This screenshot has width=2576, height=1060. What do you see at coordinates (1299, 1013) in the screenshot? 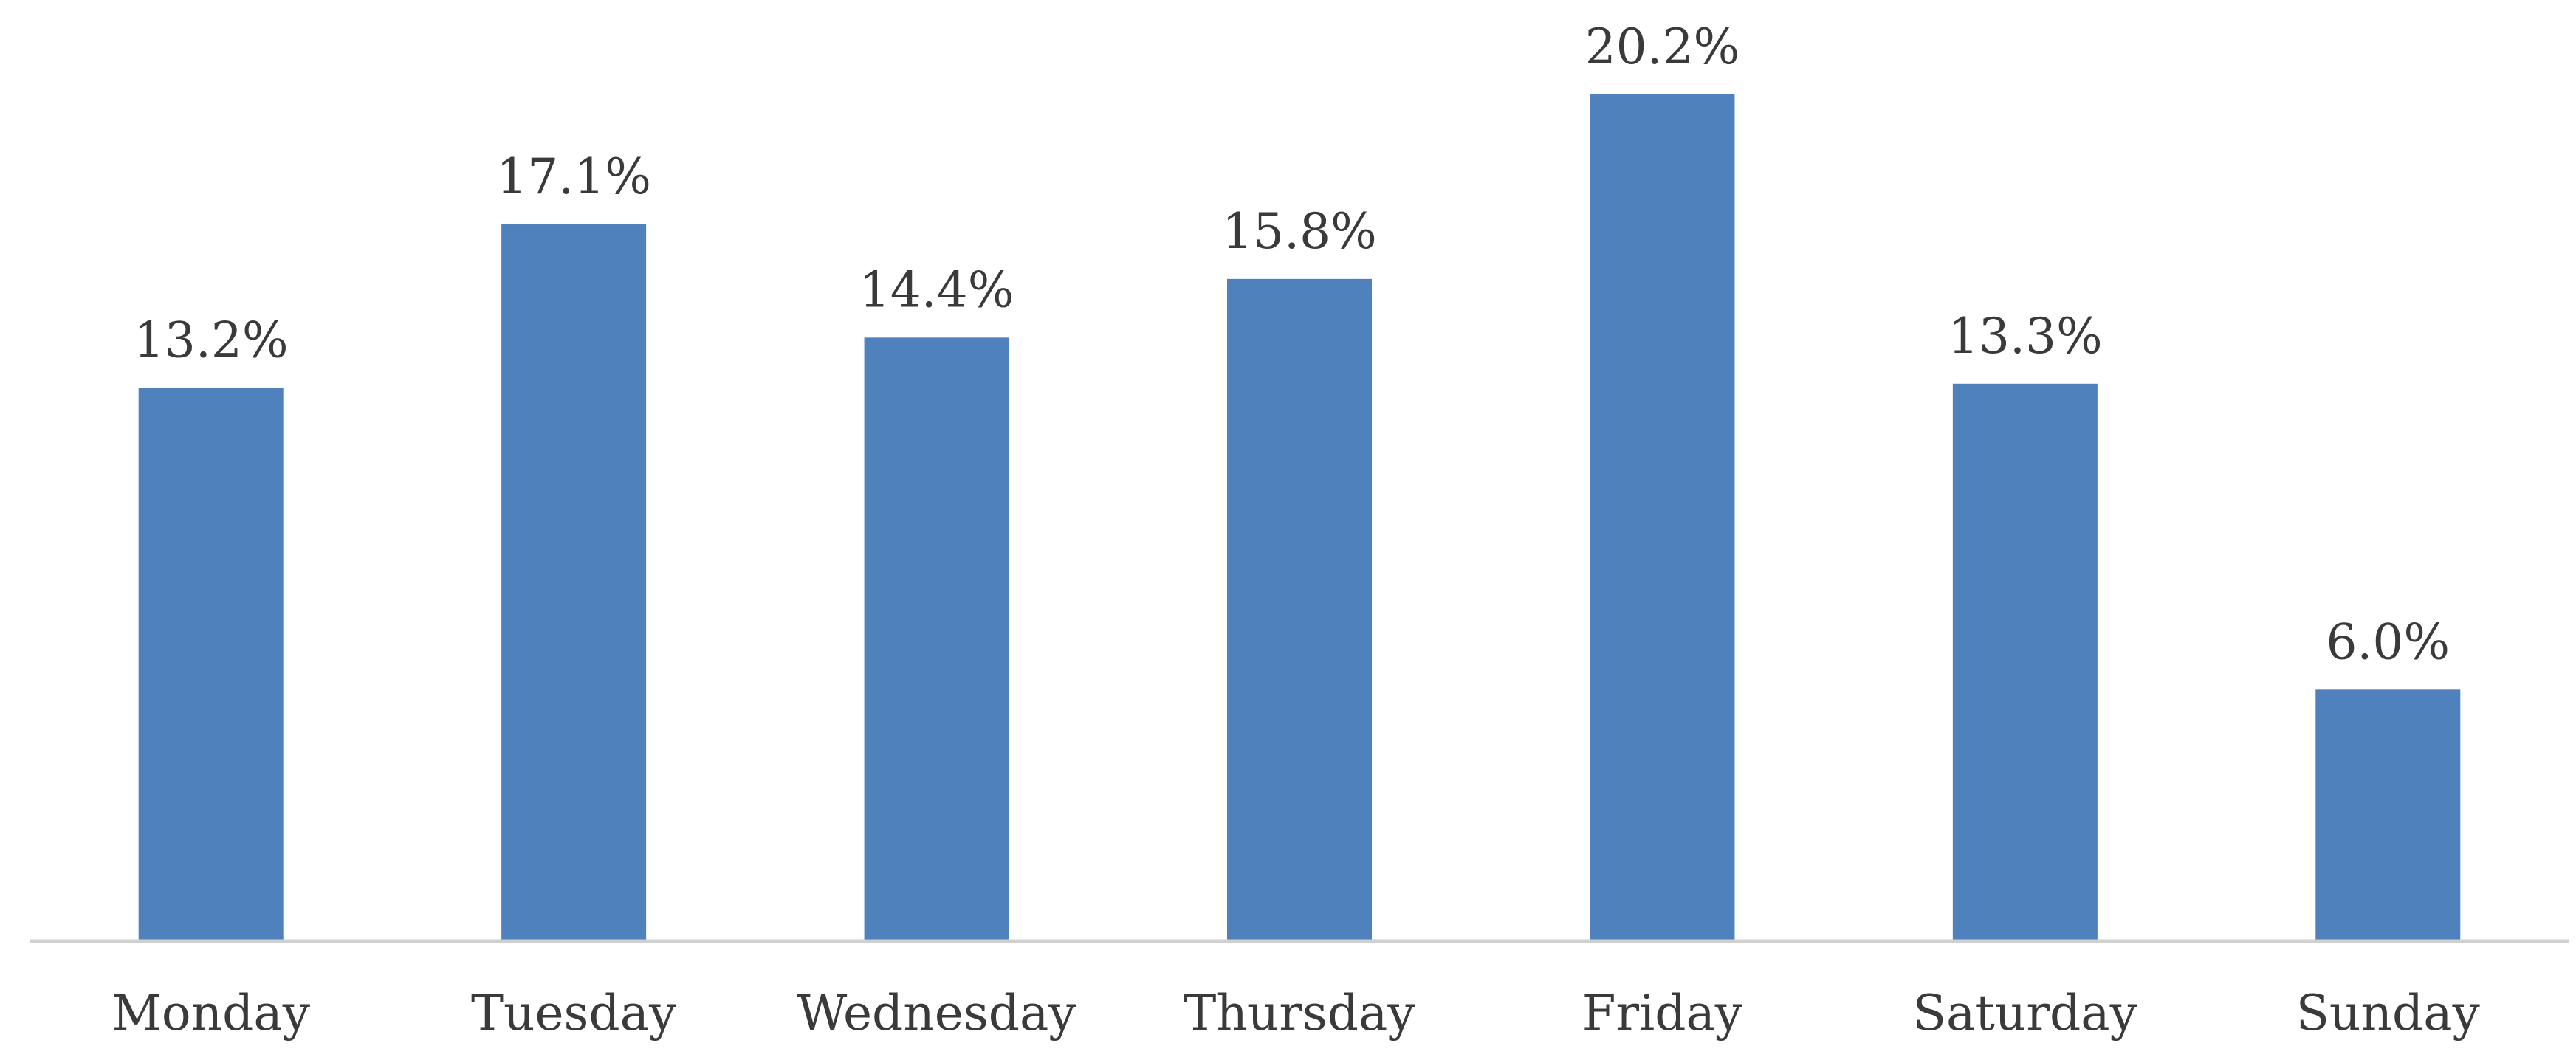
I see `category-label-thursday: Thursday` at bounding box center [1299, 1013].